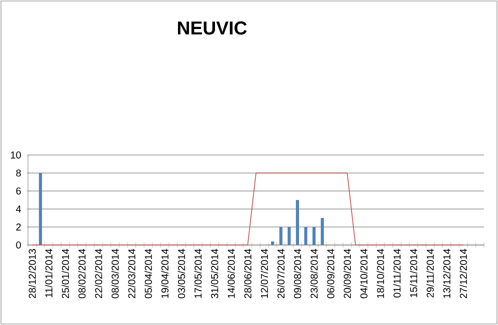 This screenshot has width=498, height=325. Describe the element at coordinates (18, 245) in the screenshot. I see `y-tick-label: 0` at that location.